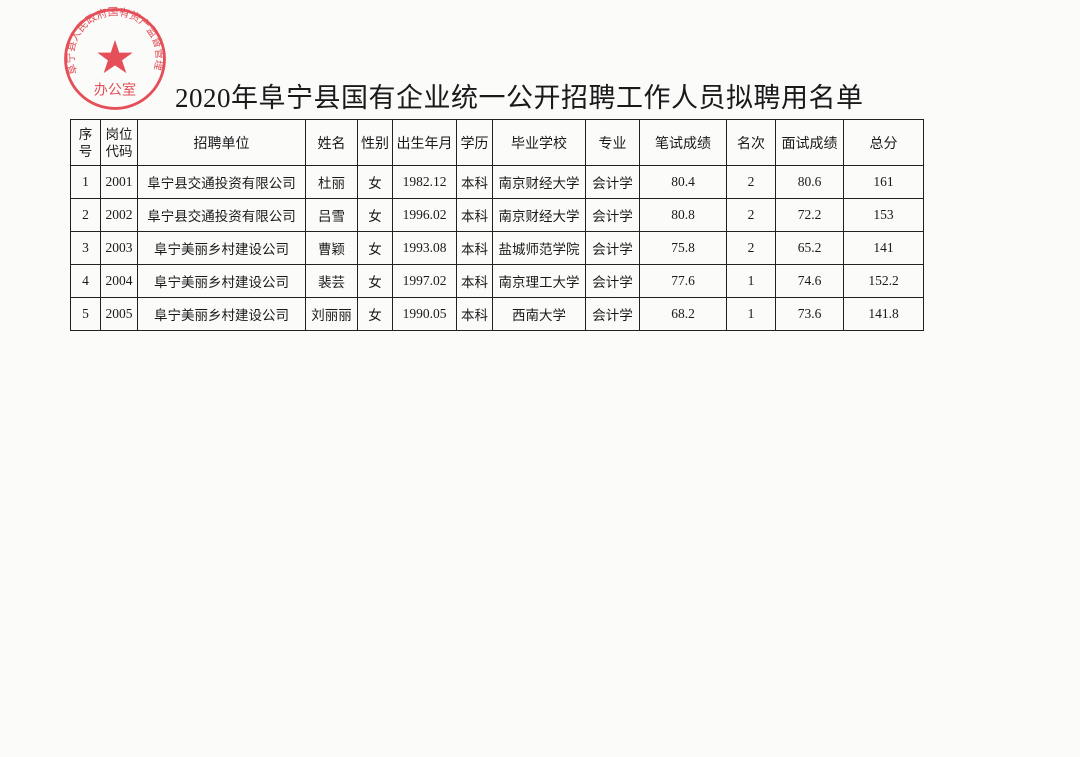 The height and width of the screenshot is (757, 1080). Describe the element at coordinates (424, 182) in the screenshot. I see `cell-birth: 1982.12` at that location.